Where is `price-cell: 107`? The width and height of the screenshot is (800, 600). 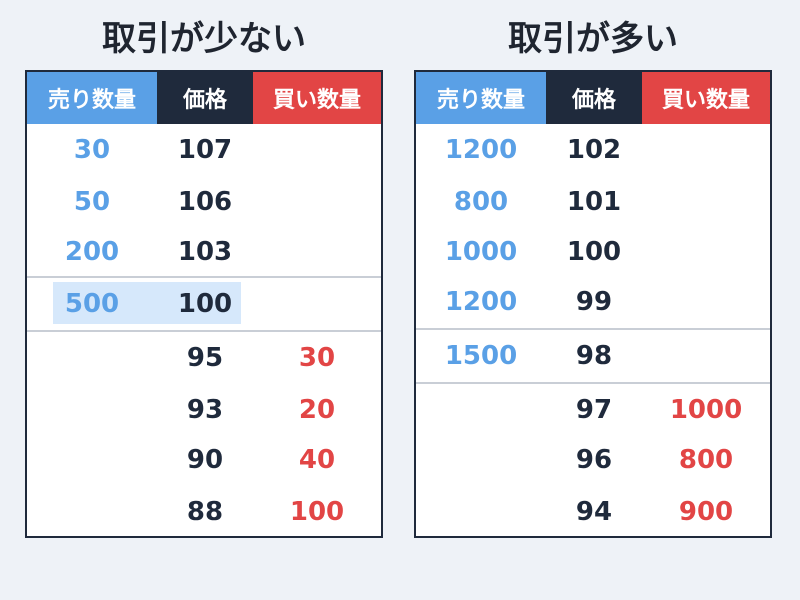 price-cell: 107 is located at coordinates (205, 150).